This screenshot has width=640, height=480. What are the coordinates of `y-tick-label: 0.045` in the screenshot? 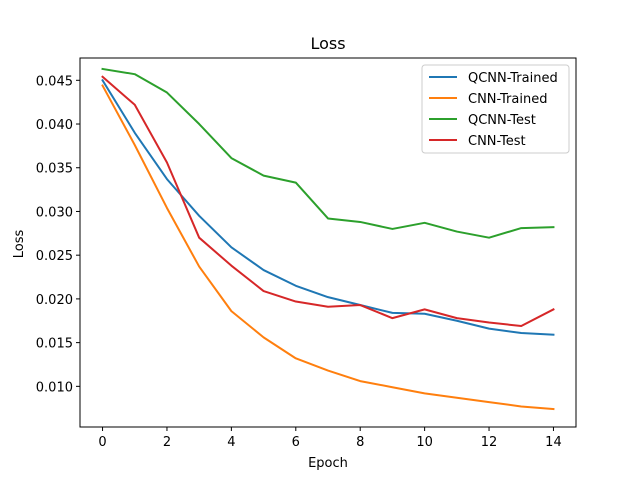 It's located at (54, 81).